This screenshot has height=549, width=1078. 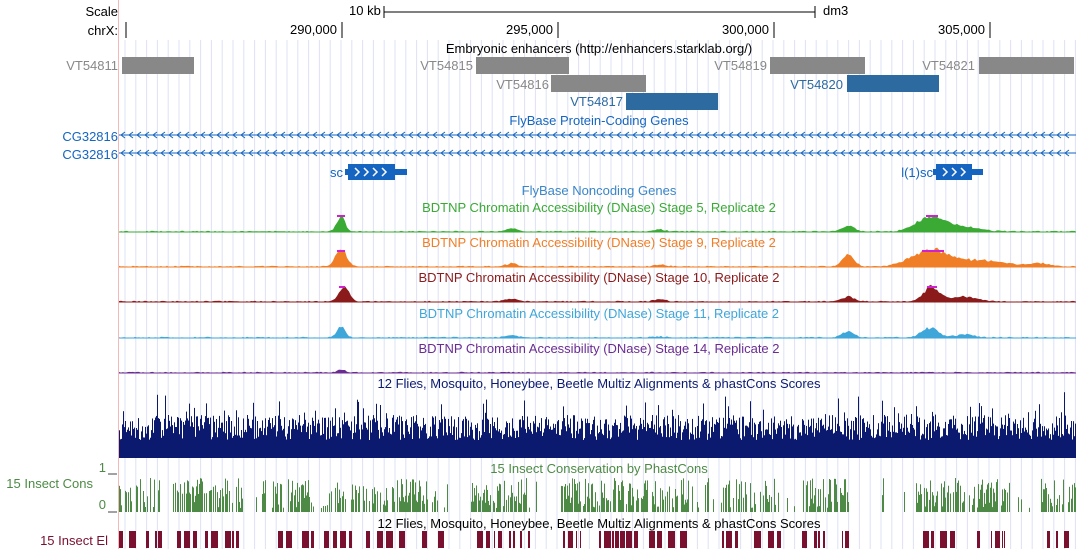 What do you see at coordinates (596, 101) in the screenshot?
I see `enhancer-label-vt54817: VT54817` at bounding box center [596, 101].